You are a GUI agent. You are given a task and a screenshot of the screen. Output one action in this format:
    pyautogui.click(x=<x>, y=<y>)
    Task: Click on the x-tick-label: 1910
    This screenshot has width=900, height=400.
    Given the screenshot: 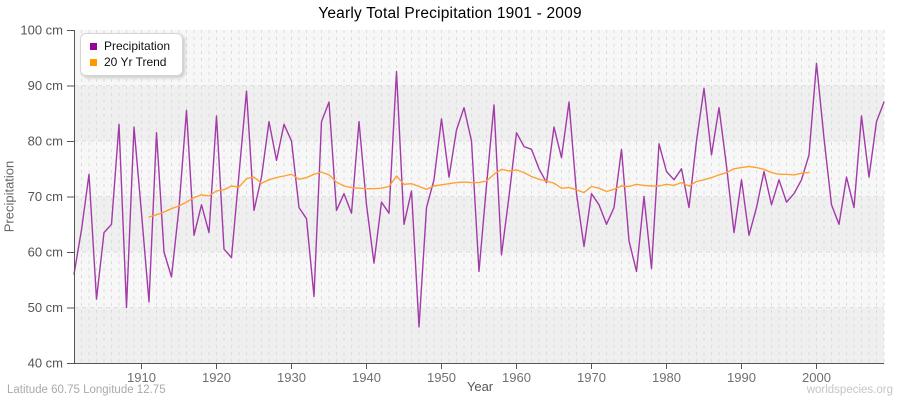 What is the action you would take?
    pyautogui.click(x=141, y=377)
    